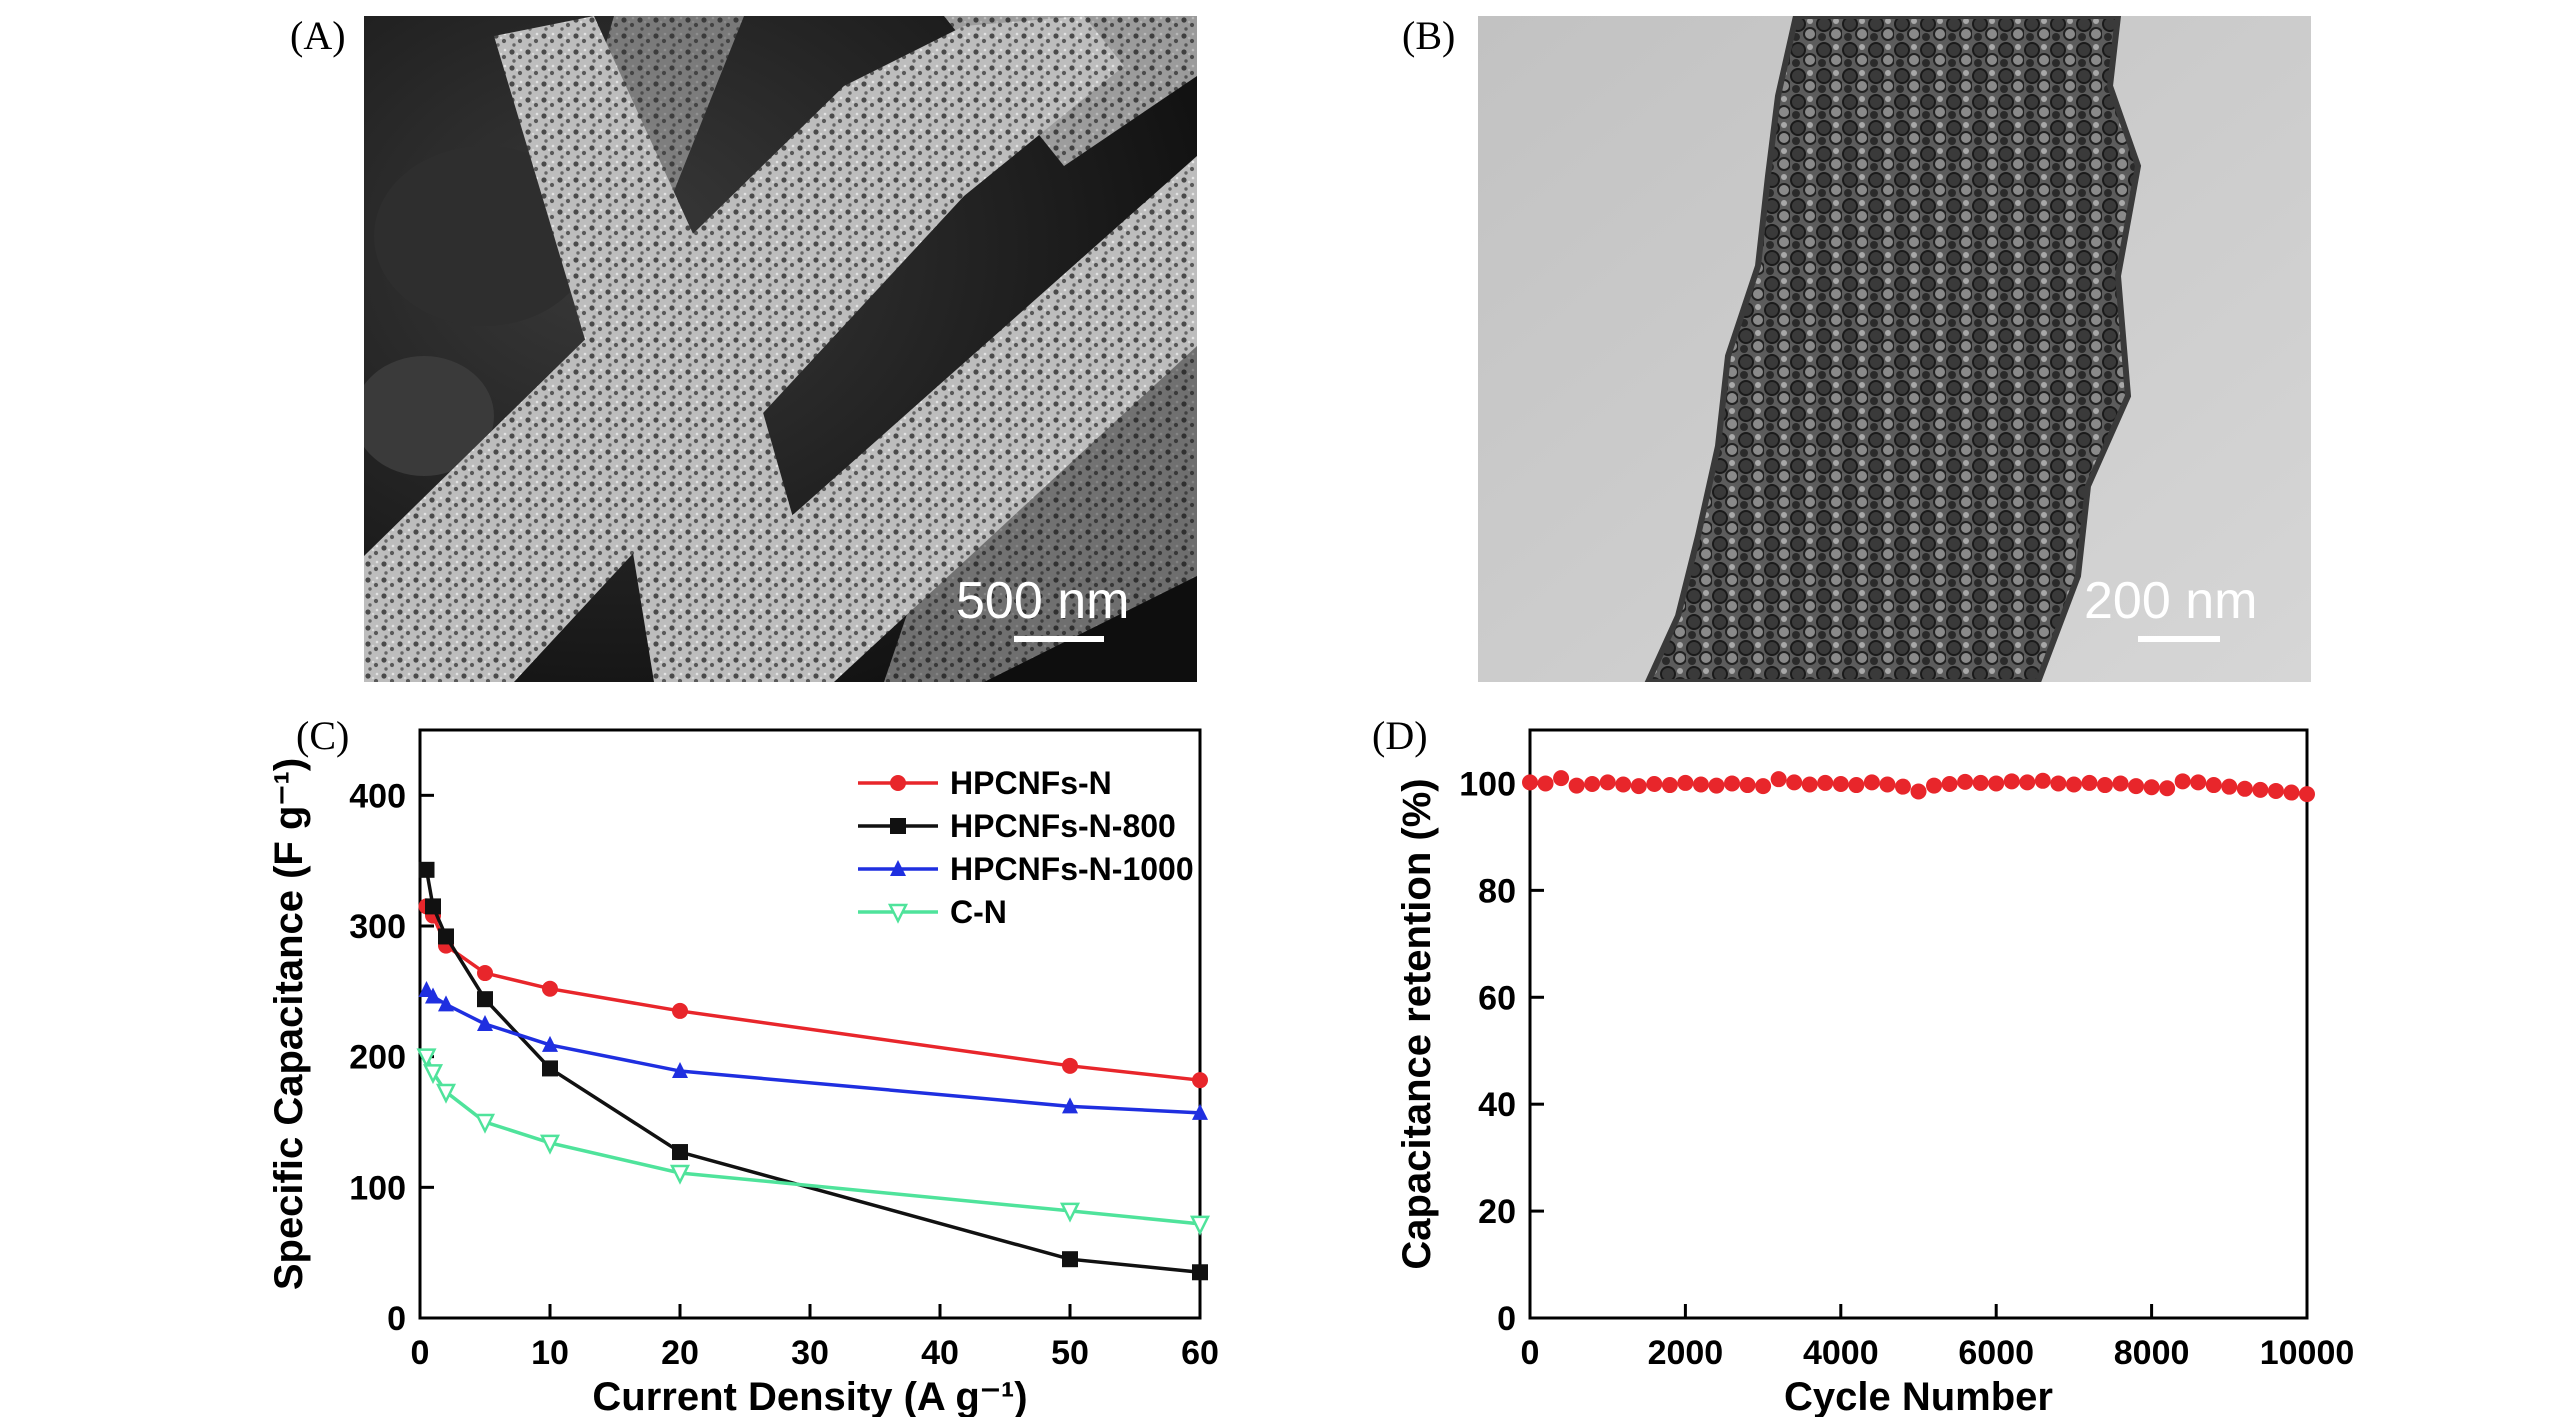 Image resolution: width=2567 pixels, height=1417 pixels. I want to click on chart-c-y-tick-label: 300, so click(377, 927).